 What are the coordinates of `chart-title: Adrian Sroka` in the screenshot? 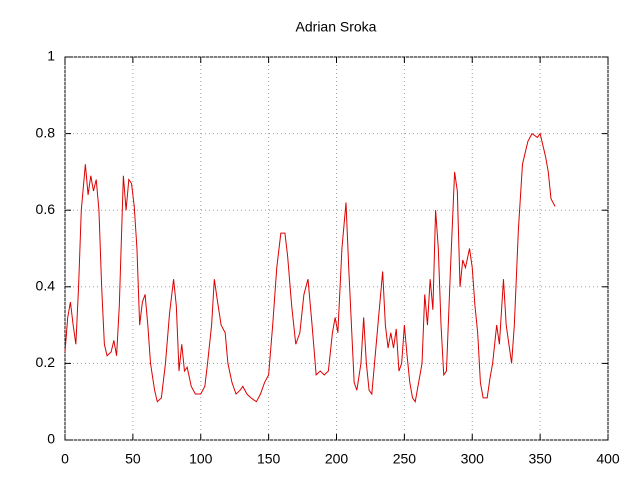 It's located at (336, 27).